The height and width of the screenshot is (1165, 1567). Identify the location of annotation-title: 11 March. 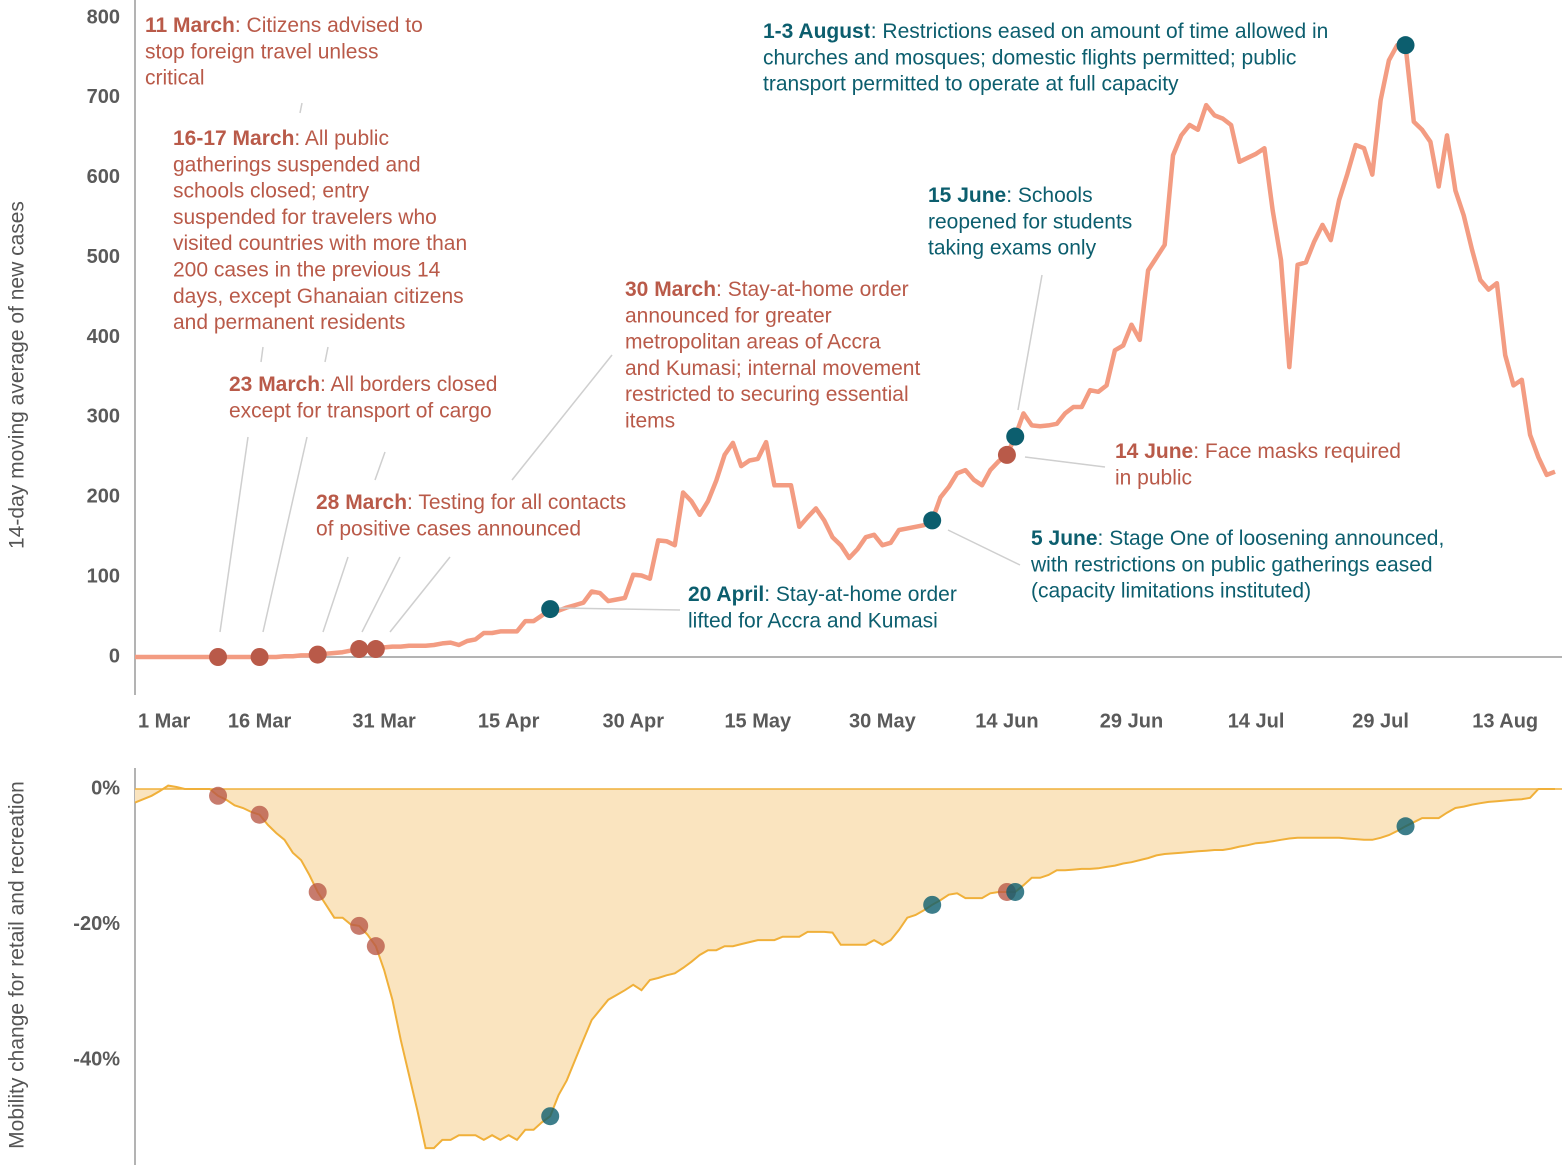
(190, 25).